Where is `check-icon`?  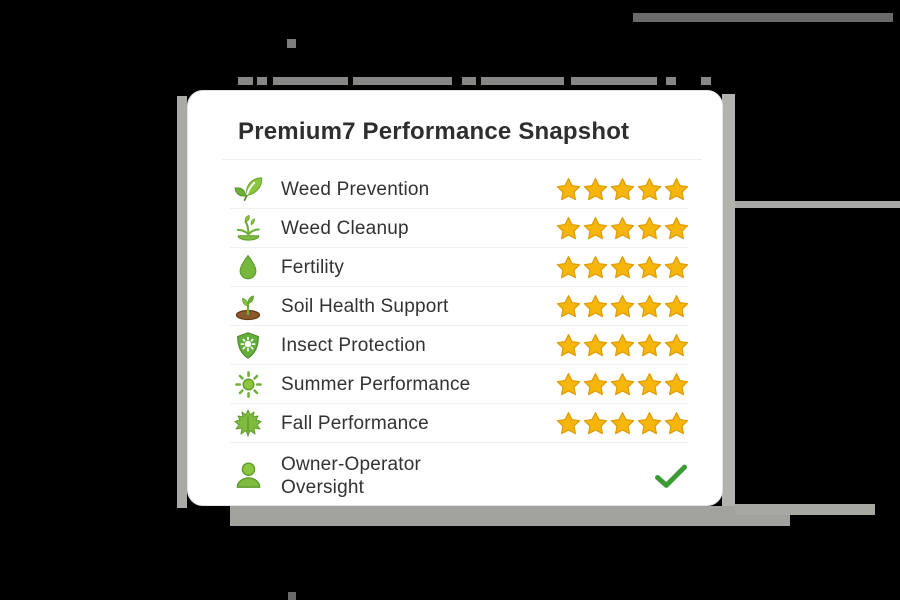 check-icon is located at coordinates (671, 476).